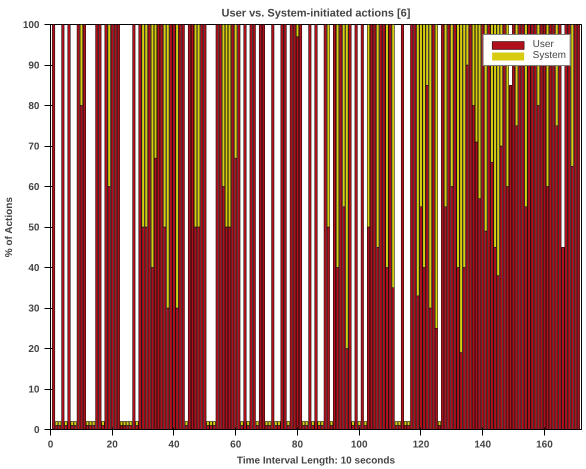  I want to click on y-tick-label: 20, so click(34, 349).